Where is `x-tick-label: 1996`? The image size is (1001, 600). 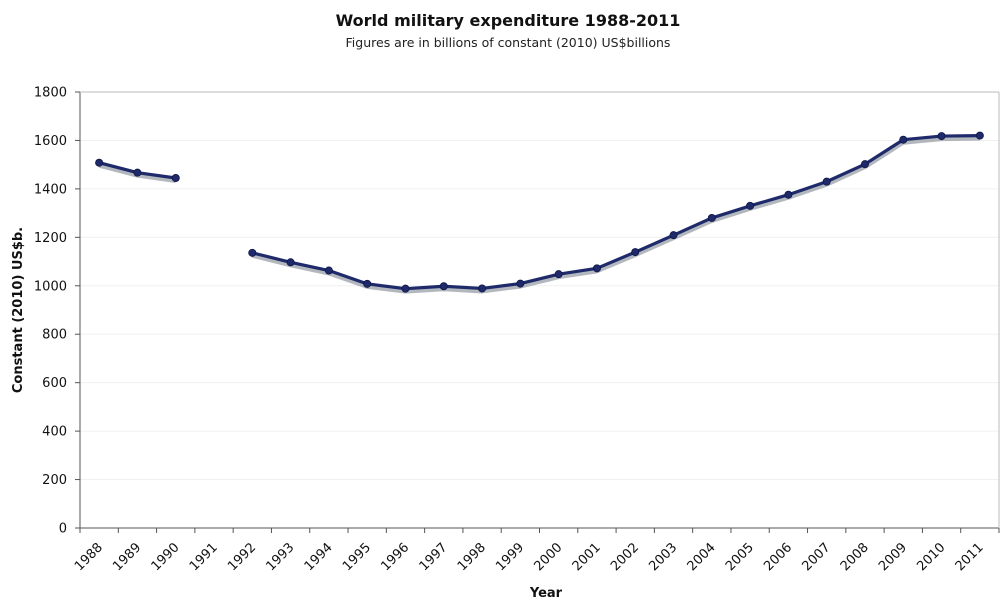 x-tick-label: 1996 is located at coordinates (395, 557).